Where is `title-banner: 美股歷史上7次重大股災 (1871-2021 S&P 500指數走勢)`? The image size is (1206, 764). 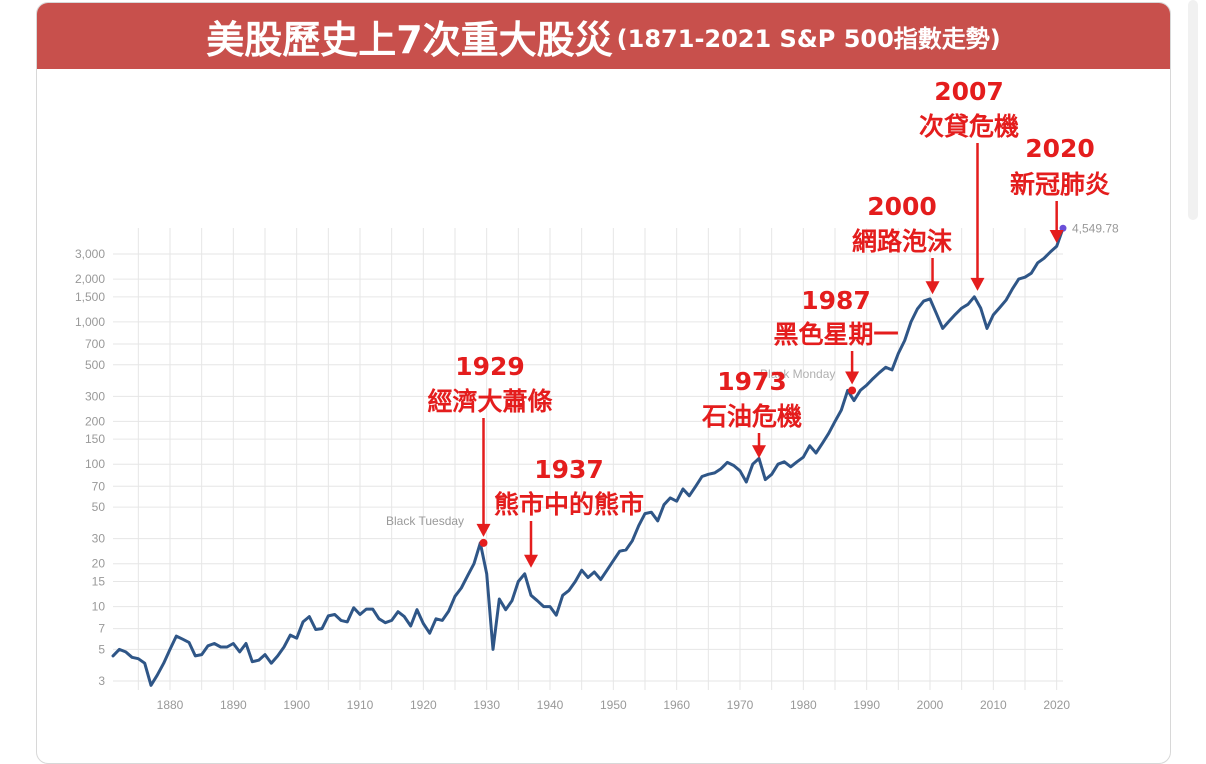
title-banner: 美股歷史上7次重大股災 (1871-2021 S&P 500指數走勢) is located at coordinates (603, 36).